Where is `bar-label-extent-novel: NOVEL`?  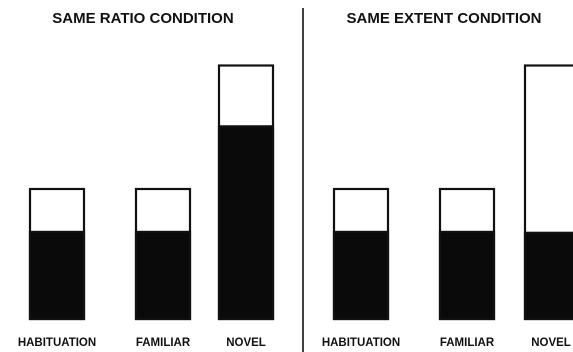
bar-label-extent-novel: NOVEL is located at coordinates (551, 343).